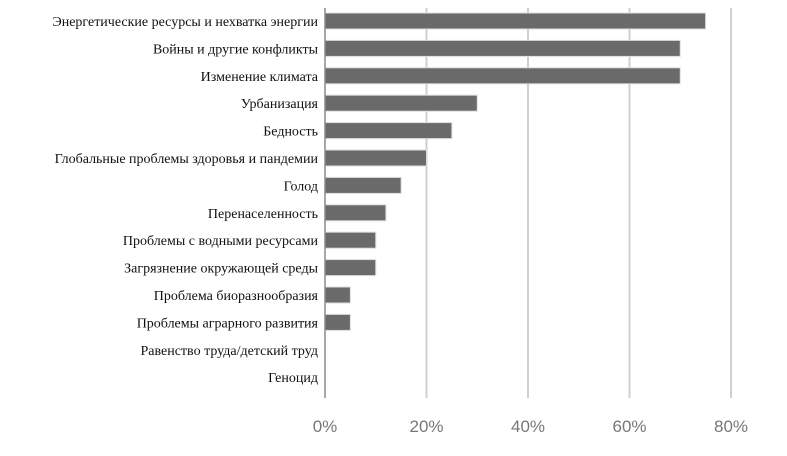 The width and height of the screenshot is (787, 456). What do you see at coordinates (236, 296) in the screenshot?
I see `category-label: Проблема биоразнообразия` at bounding box center [236, 296].